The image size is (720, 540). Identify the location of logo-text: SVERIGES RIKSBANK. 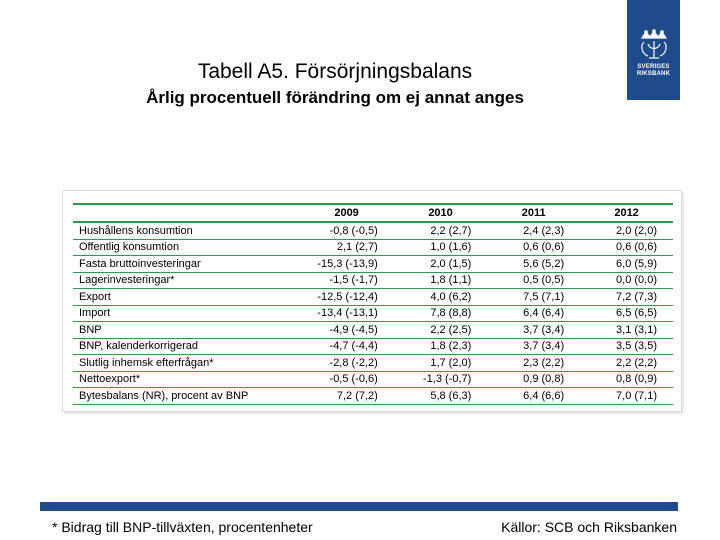
(653, 71).